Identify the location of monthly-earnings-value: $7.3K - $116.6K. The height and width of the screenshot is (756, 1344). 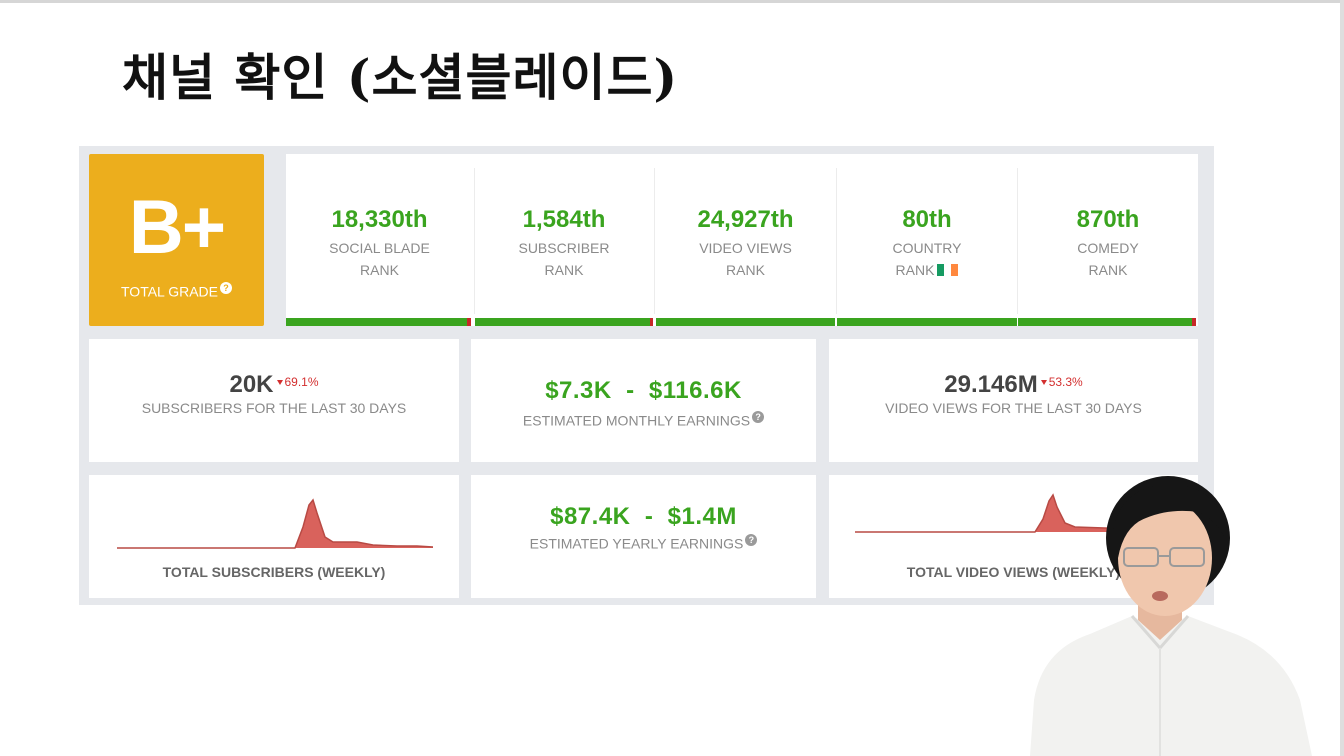
(643, 390).